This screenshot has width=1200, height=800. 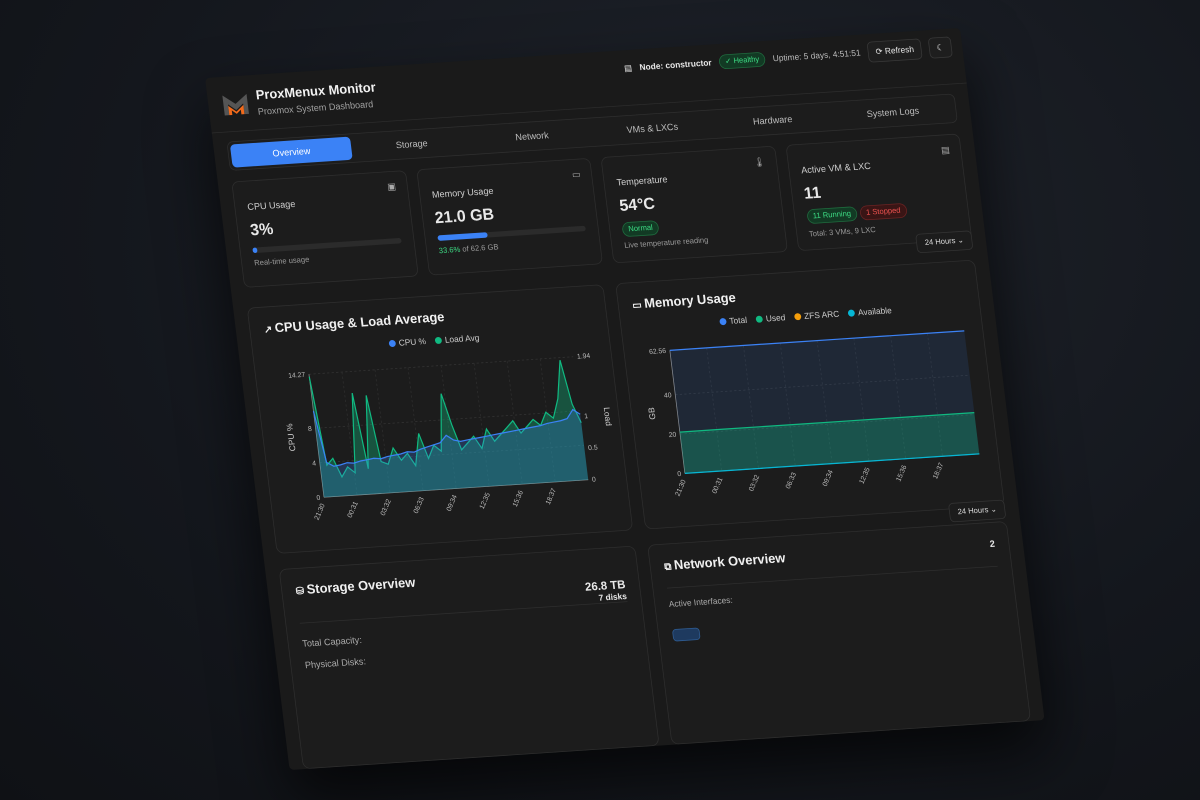 I want to click on total-series-line, so click(x=817, y=340).